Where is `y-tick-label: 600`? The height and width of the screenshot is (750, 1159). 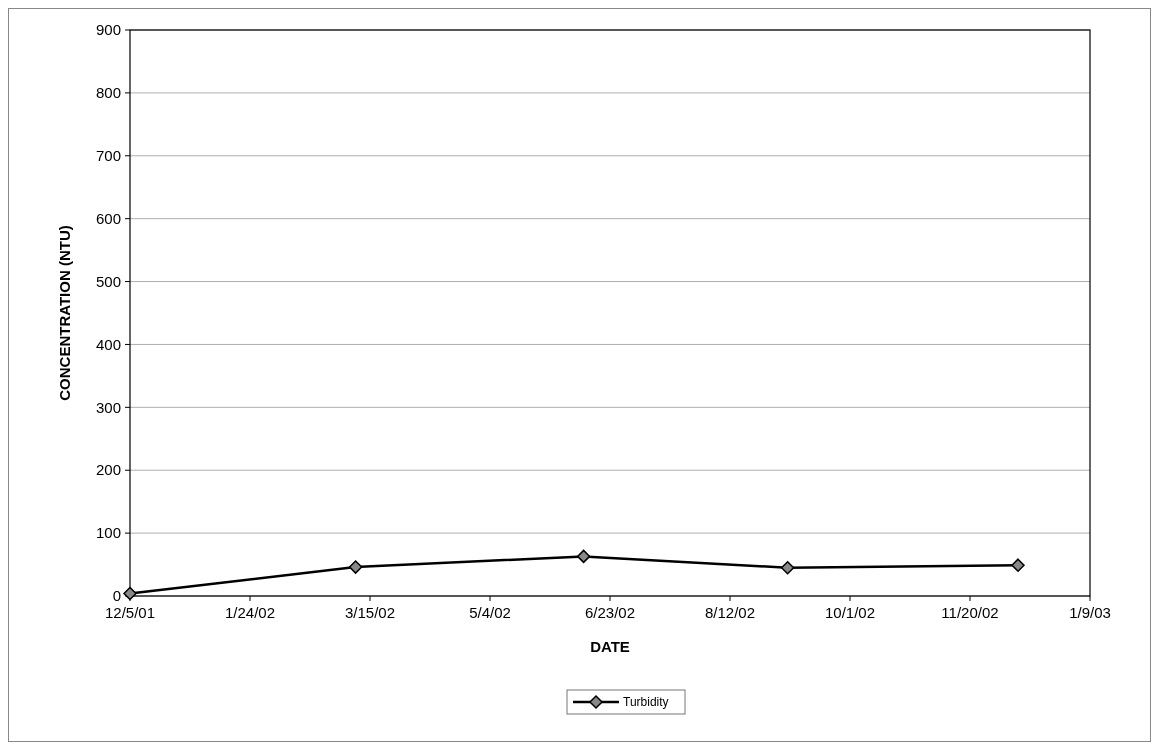 y-tick-label: 600 is located at coordinates (108, 218).